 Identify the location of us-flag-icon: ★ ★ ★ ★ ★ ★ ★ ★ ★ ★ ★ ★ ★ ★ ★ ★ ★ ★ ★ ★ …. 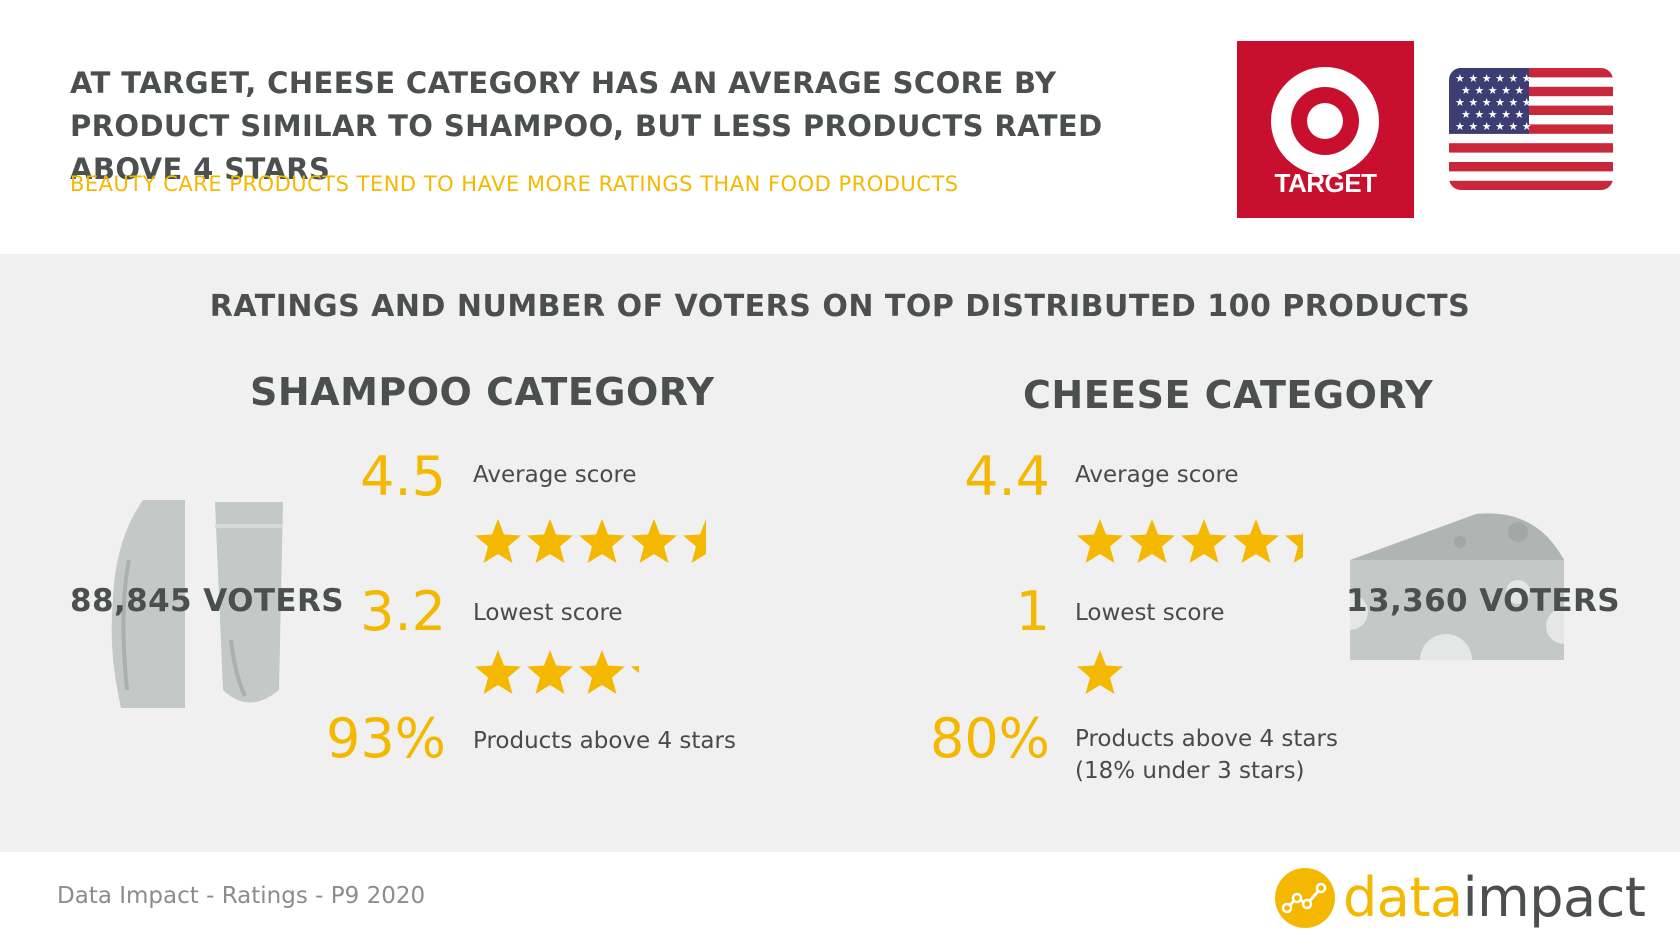
(1531, 129).